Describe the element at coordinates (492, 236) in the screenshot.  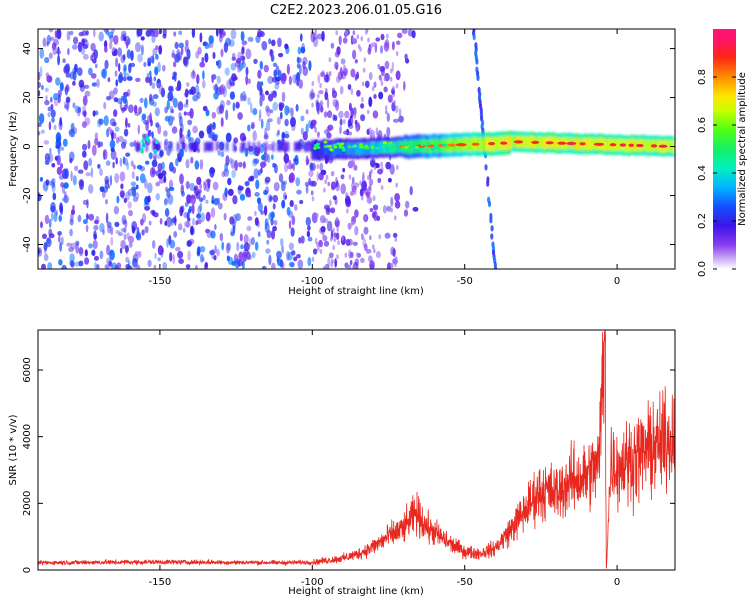
I see `diagonal-line-segment` at that location.